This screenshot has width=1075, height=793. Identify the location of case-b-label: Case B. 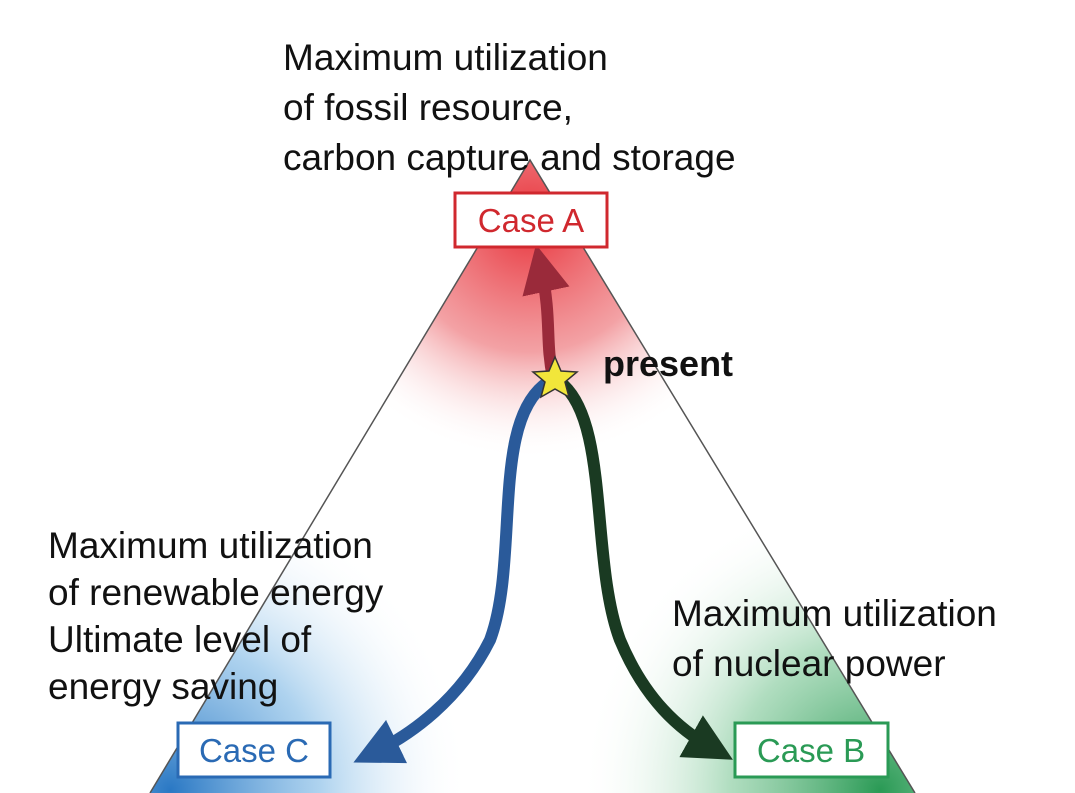
(811, 750).